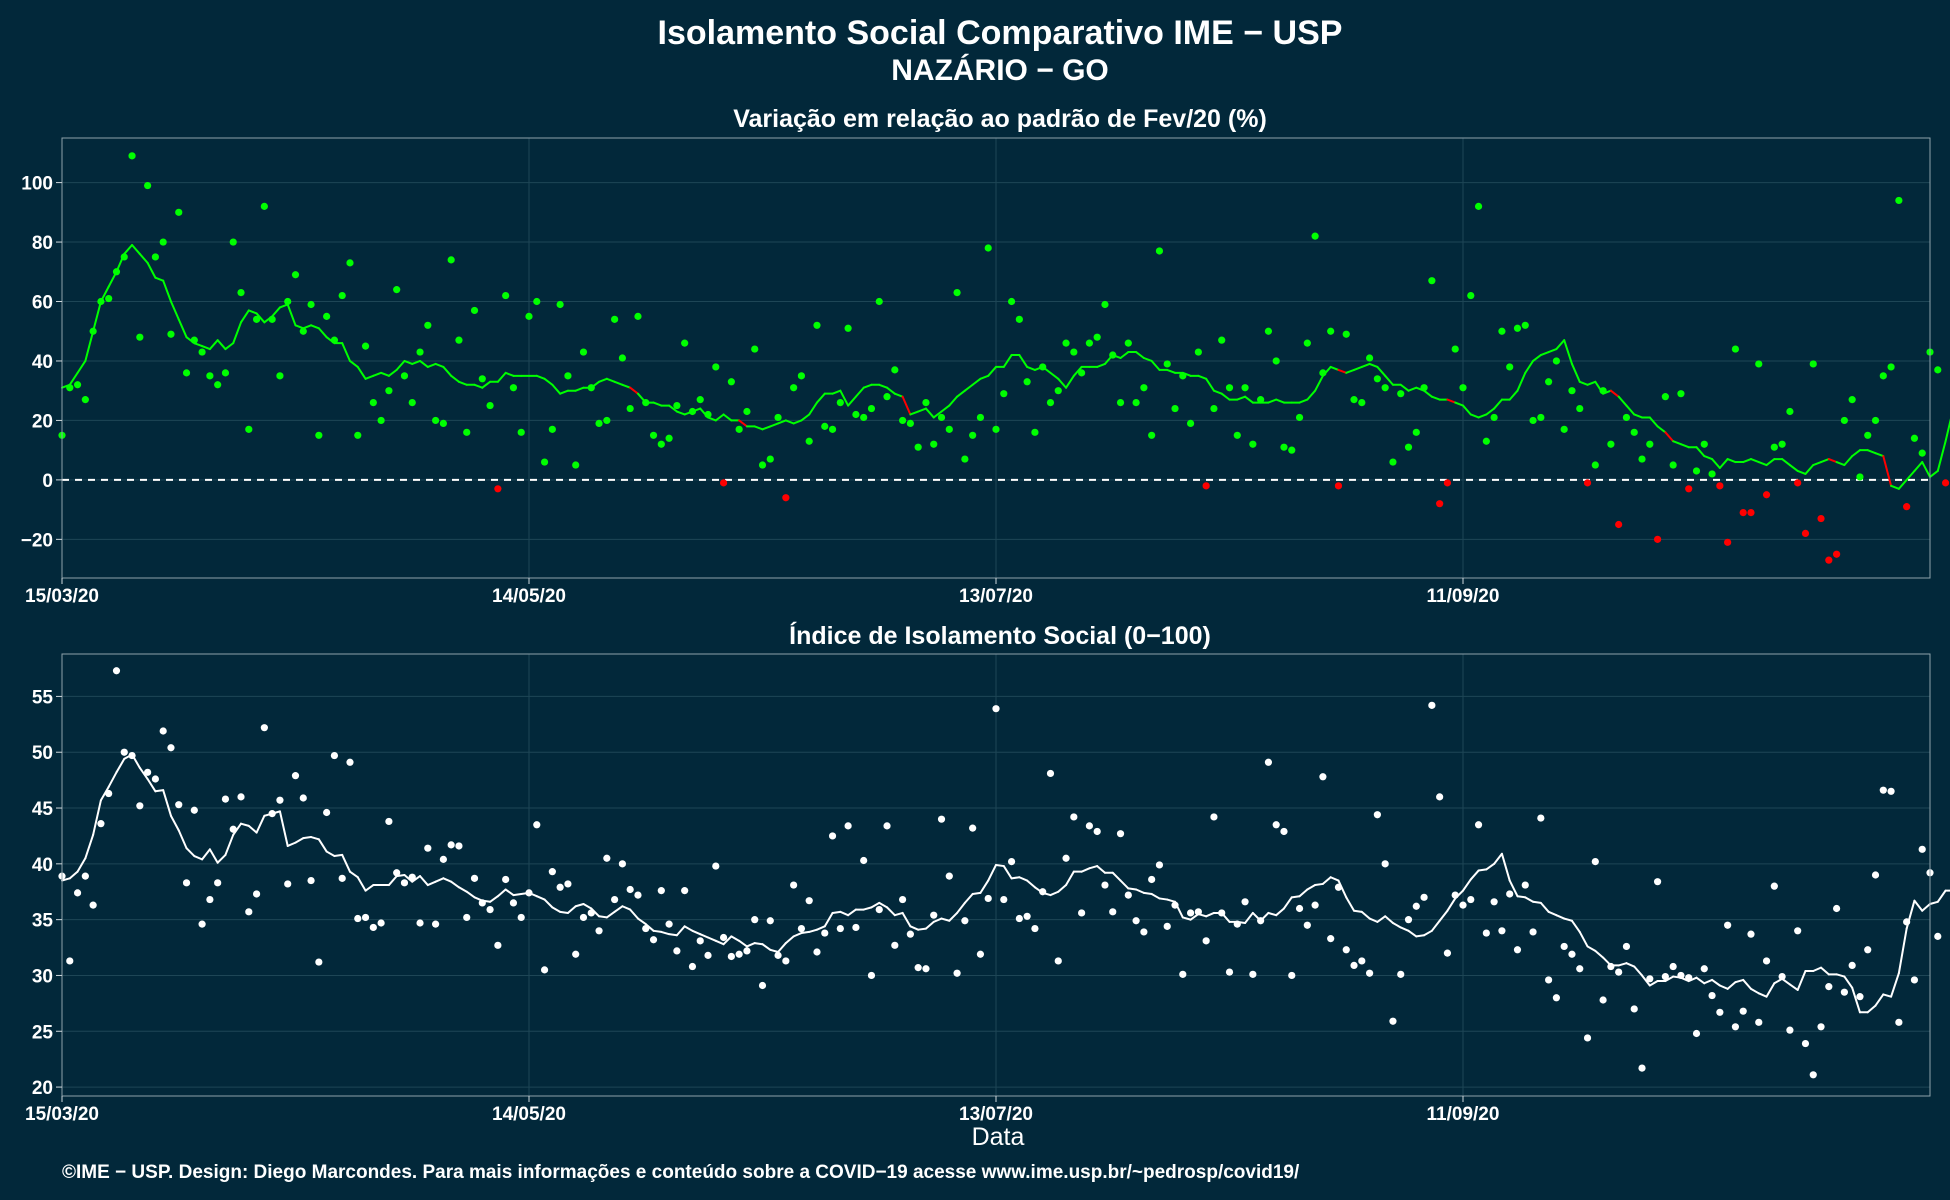  What do you see at coordinates (1000, 635) in the screenshot?
I see `chart-index-title: Índice de Isolamento Social (0−100)` at bounding box center [1000, 635].